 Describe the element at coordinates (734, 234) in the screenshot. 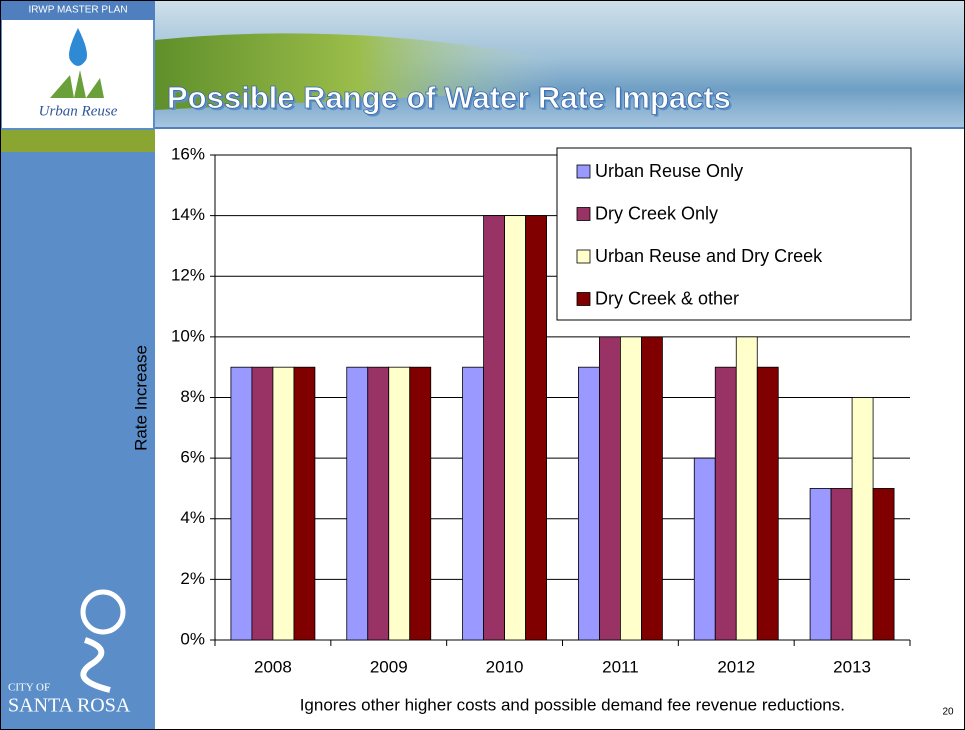

I see `legend-box` at that location.